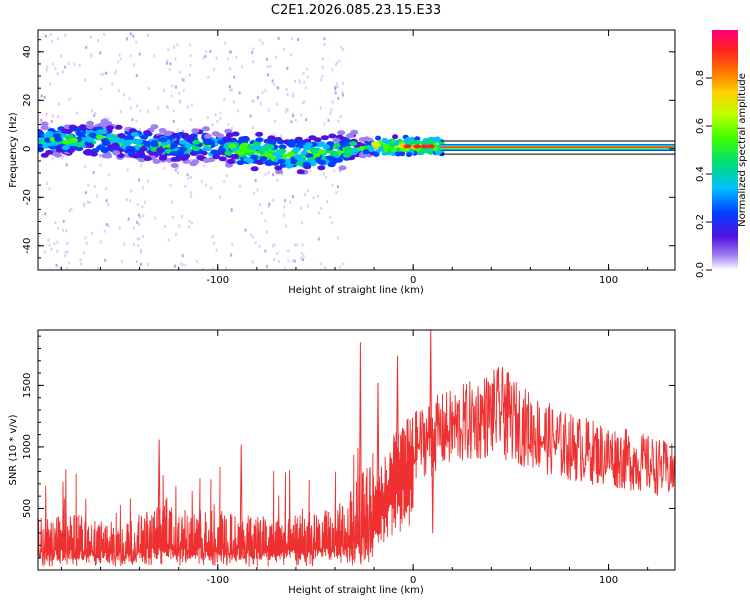 This screenshot has width=750, height=600. Describe the element at coordinates (217, 280) in the screenshot. I see `x-tick-label: -100` at that location.